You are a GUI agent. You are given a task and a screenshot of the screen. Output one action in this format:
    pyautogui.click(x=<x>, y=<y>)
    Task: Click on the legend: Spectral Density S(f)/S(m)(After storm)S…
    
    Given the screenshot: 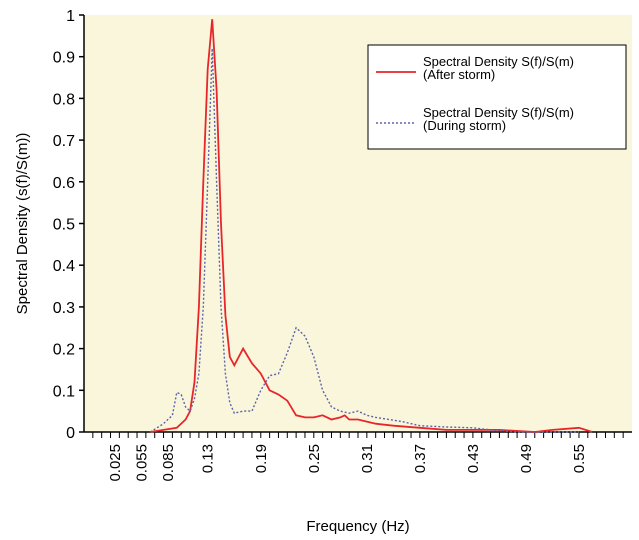 What is the action you would take?
    pyautogui.click(x=497, y=97)
    